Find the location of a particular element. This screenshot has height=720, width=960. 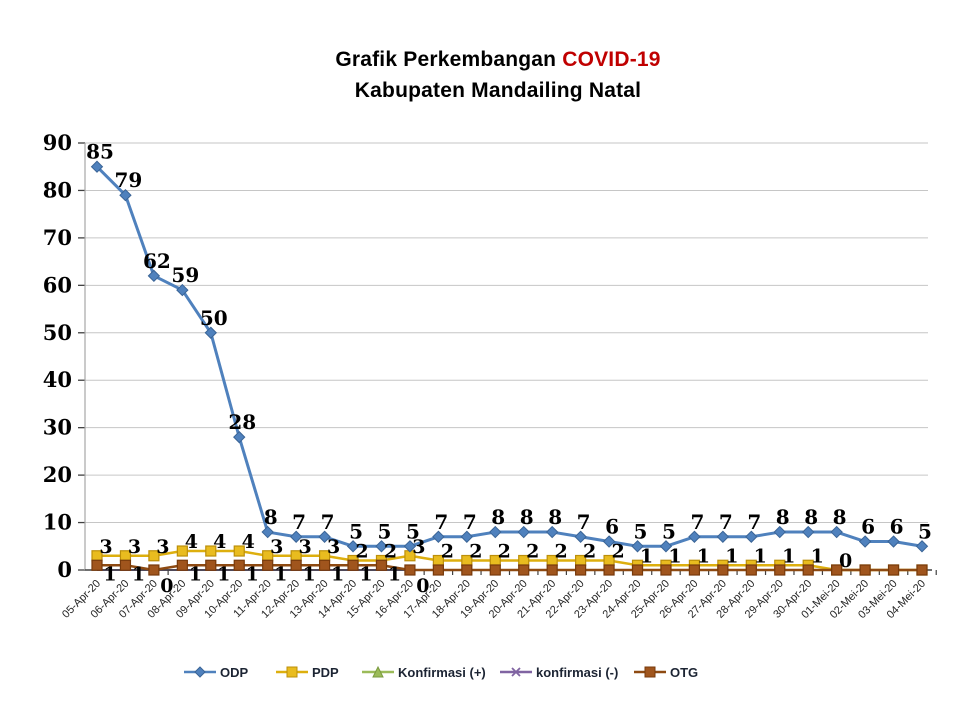

chart-title-line1: Grafik Perkembangan COVID-19 is located at coordinates (489, 59).